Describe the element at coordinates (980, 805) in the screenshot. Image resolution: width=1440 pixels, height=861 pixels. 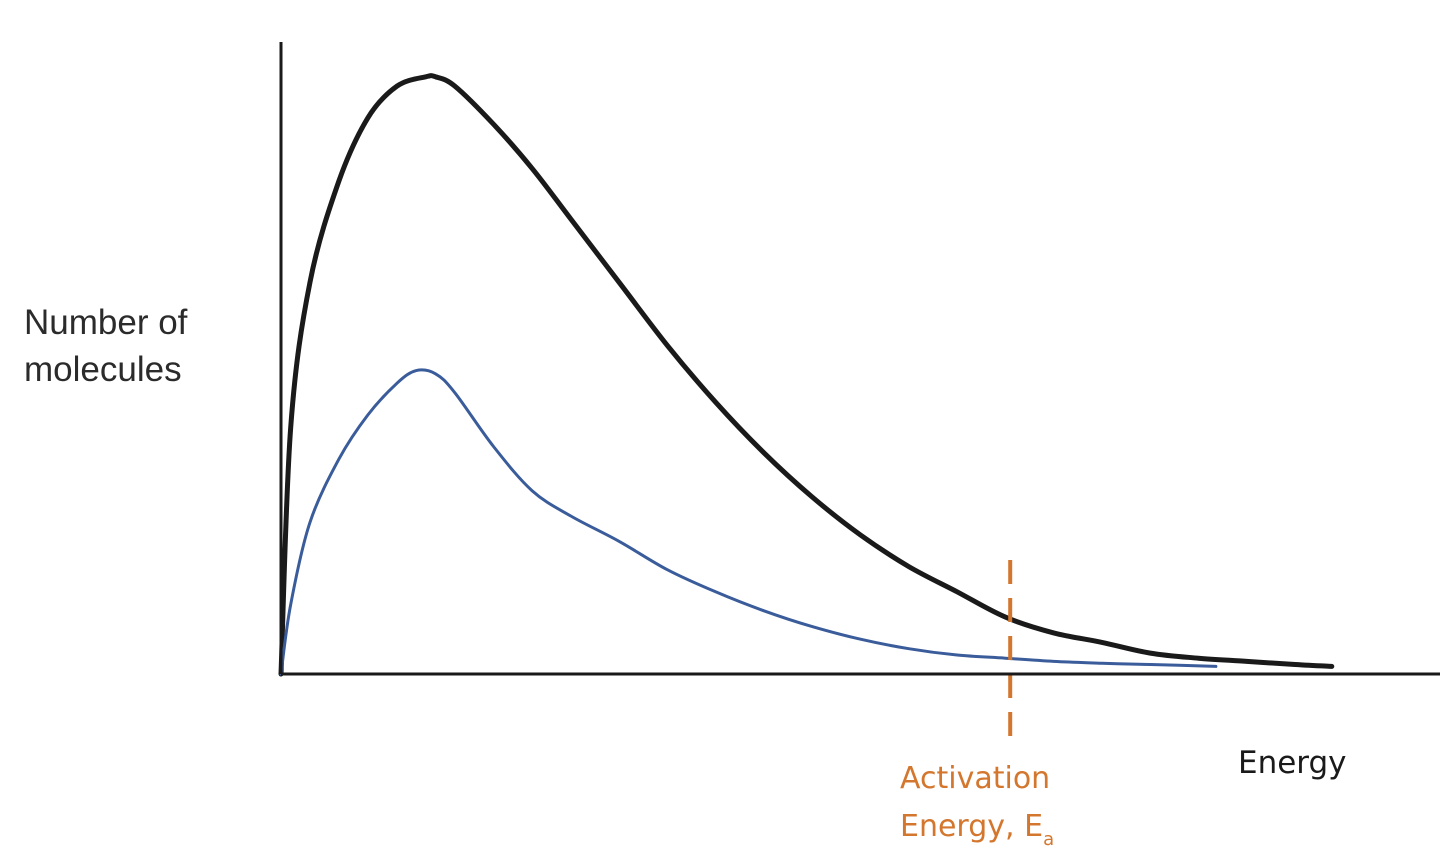
I see `activation-energy-label: Activation Energy, Ea` at that location.